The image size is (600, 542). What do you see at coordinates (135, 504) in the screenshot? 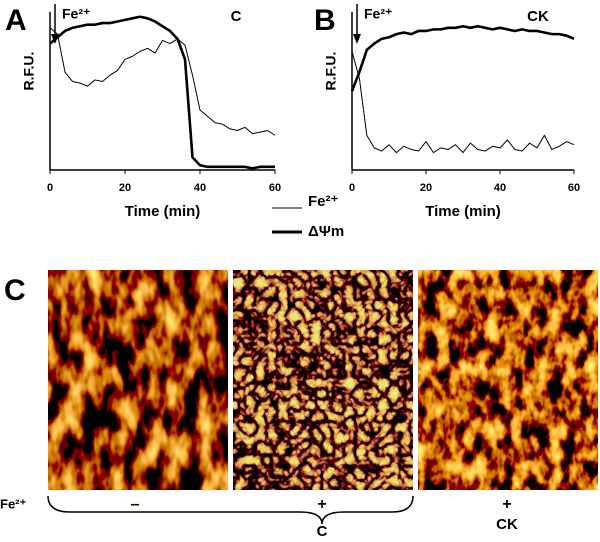
I see `sign: –` at bounding box center [135, 504].